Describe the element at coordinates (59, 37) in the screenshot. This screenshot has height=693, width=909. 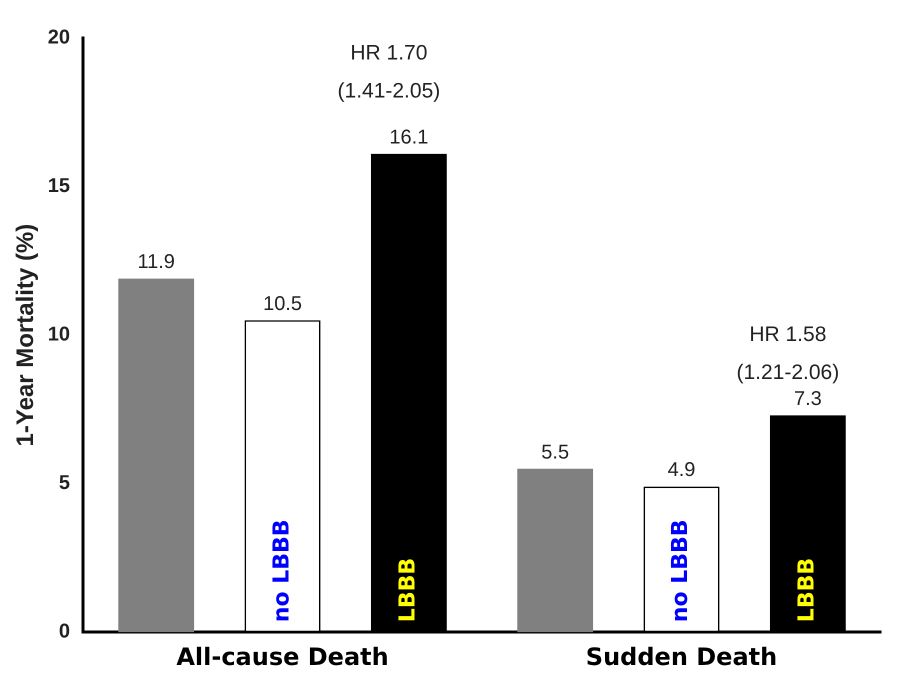
I see `y-tick-label: 20` at that location.